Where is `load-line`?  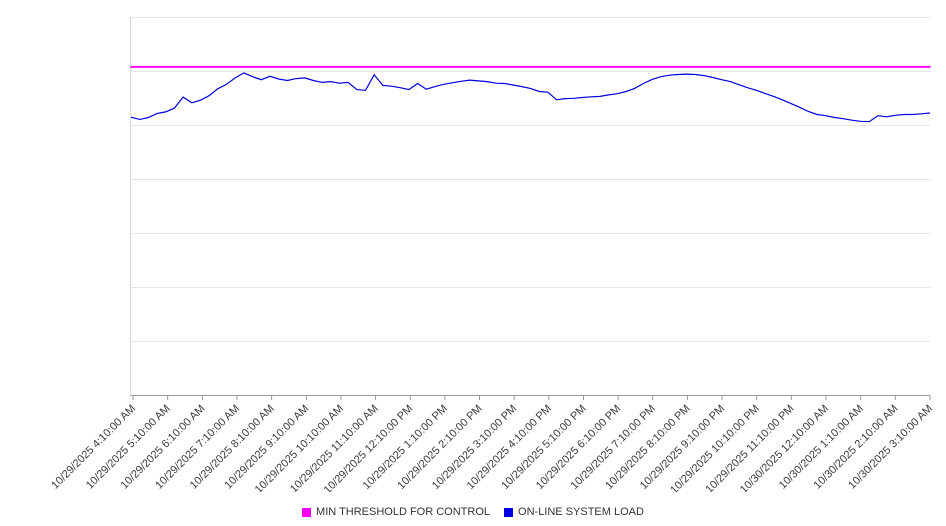
load-line is located at coordinates (530, 97).